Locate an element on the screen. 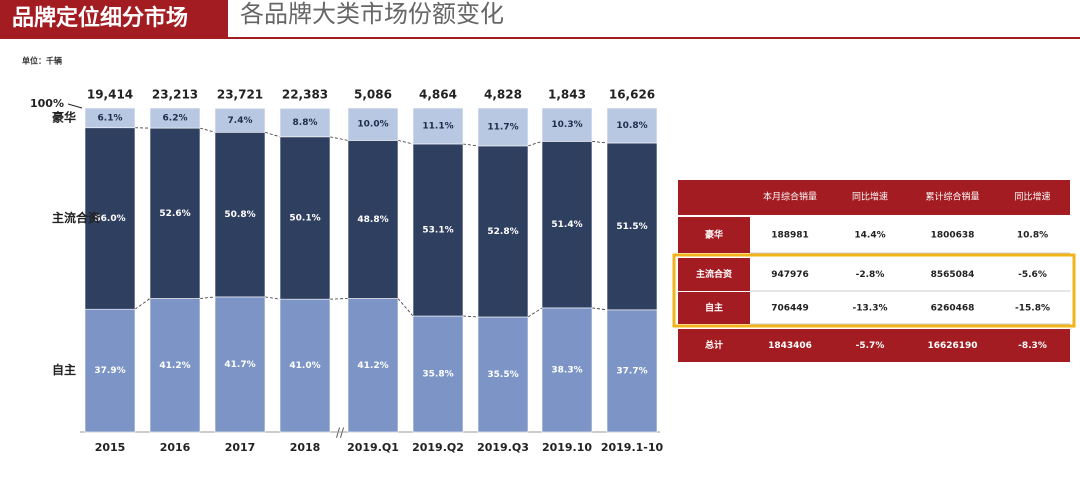  section-title: 品牌定位细分市场 is located at coordinates (100, 18).